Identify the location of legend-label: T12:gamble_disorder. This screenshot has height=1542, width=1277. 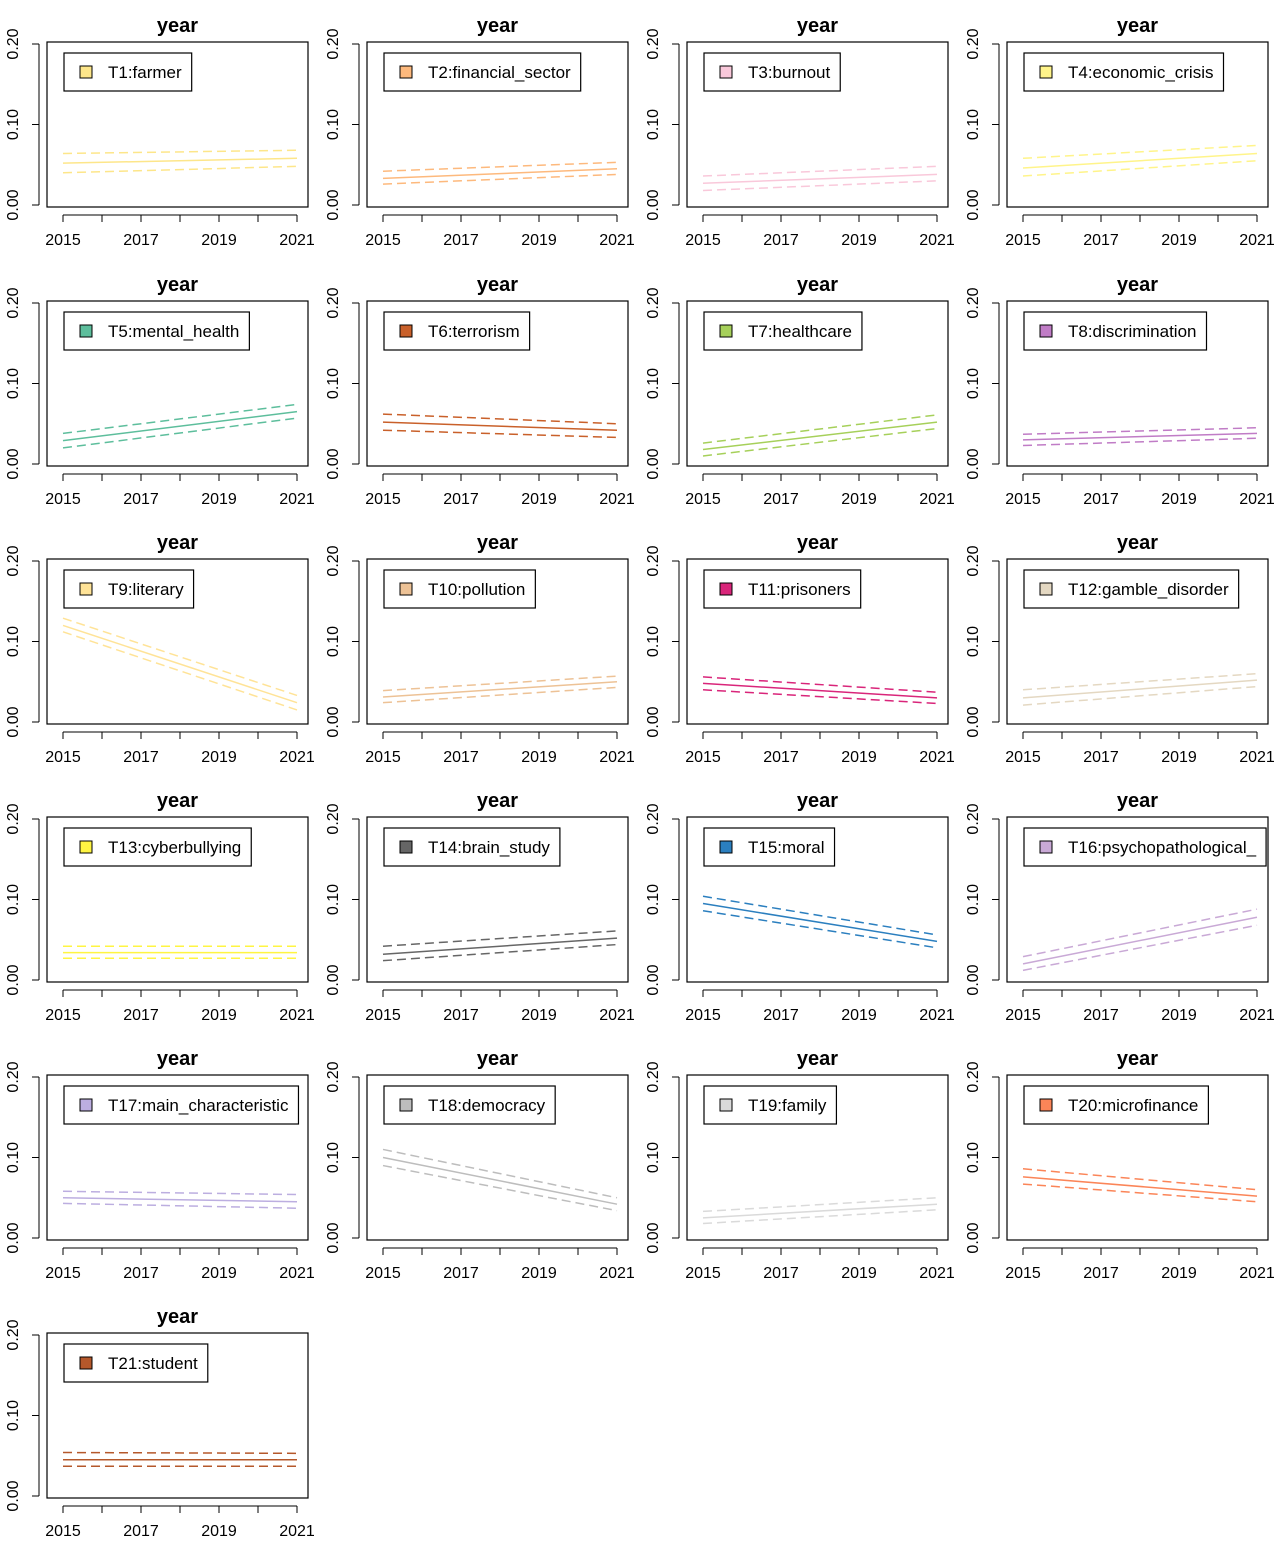
(1148, 589).